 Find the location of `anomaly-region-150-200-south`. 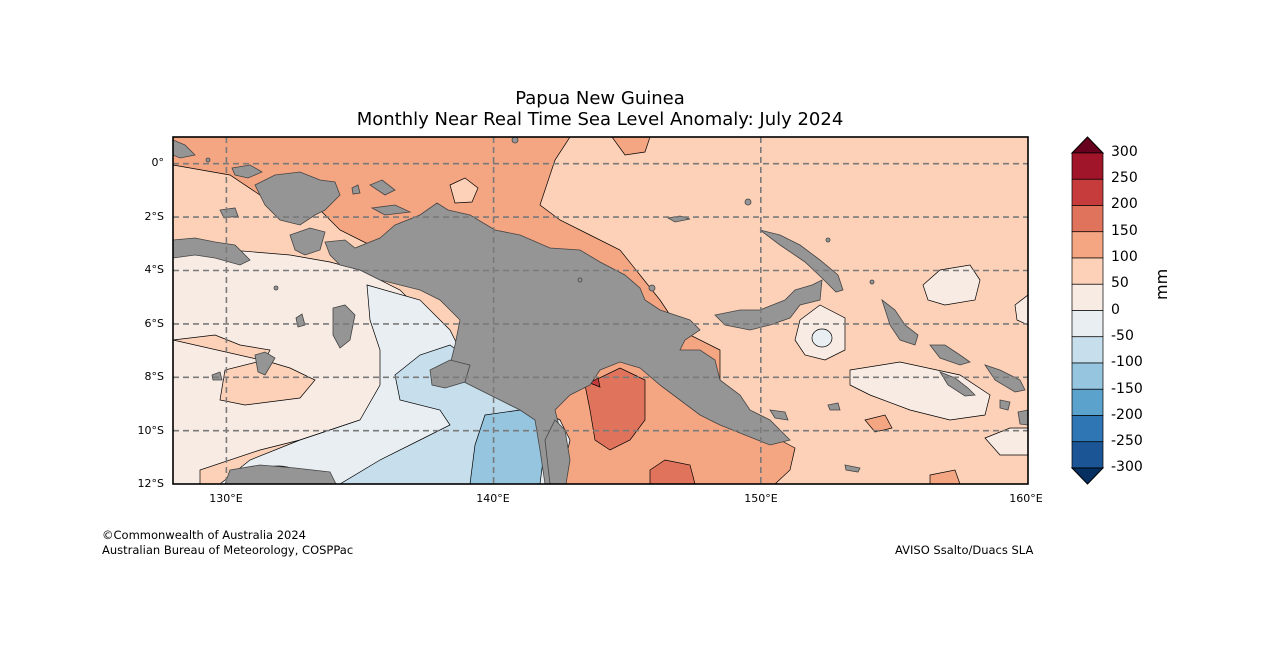

anomaly-region-150-200-south is located at coordinates (672, 471).